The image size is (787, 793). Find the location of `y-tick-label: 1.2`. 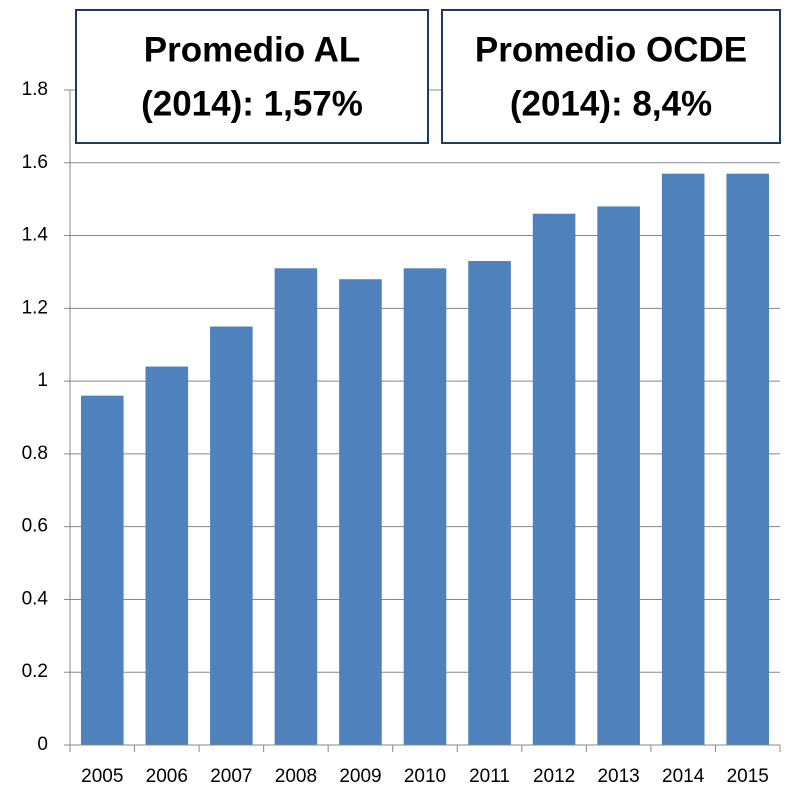

y-tick-label: 1.2 is located at coordinates (35, 307).